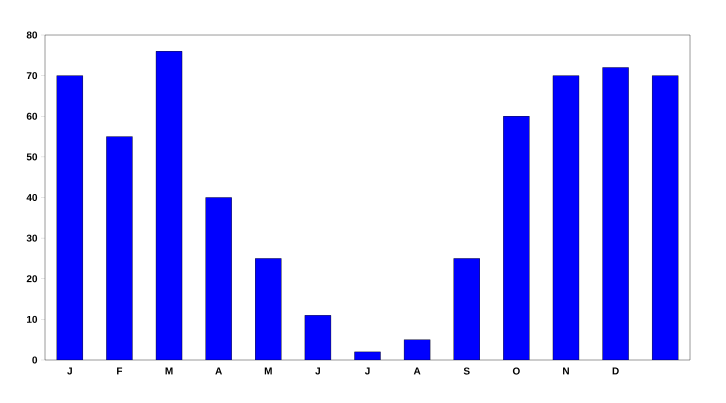  Describe the element at coordinates (615, 371) in the screenshot. I see `x-tick-label: D` at that location.